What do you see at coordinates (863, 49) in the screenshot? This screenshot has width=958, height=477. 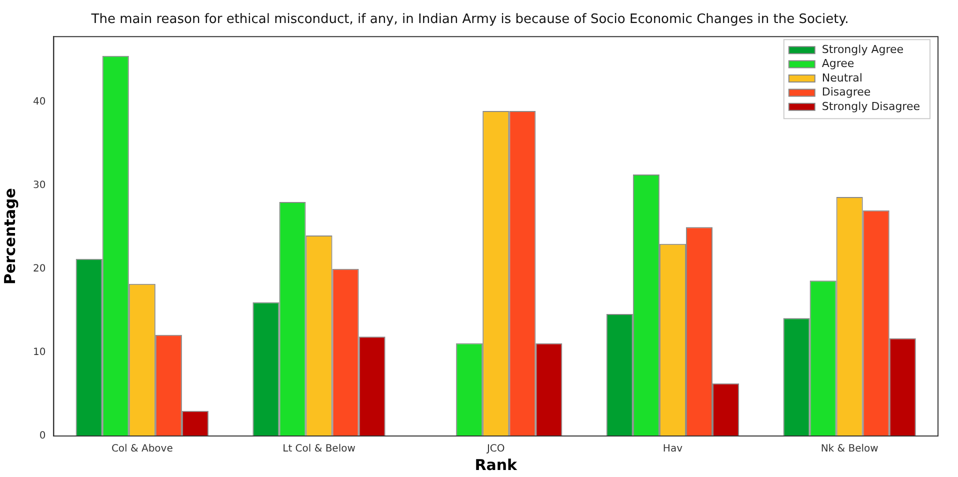 I see `legend-label: Strongly Agree` at bounding box center [863, 49].